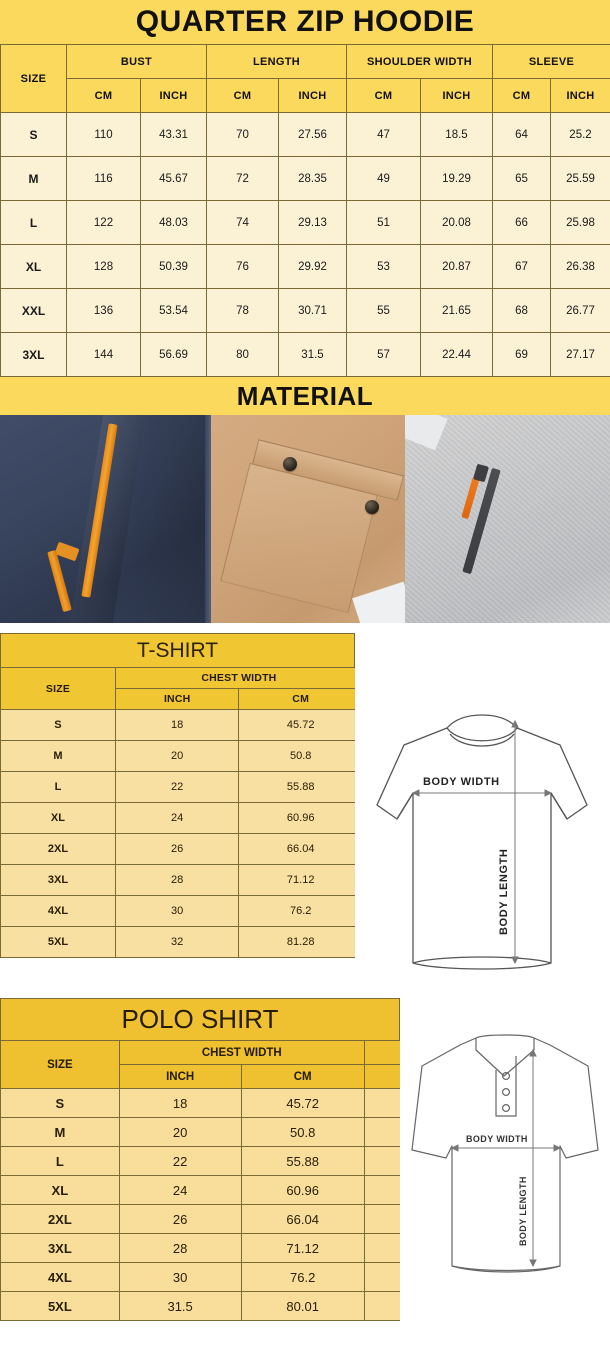 This screenshot has height=1350, width=610. I want to click on hoodie-unit-sleeve-inch: INCH, so click(580, 95).